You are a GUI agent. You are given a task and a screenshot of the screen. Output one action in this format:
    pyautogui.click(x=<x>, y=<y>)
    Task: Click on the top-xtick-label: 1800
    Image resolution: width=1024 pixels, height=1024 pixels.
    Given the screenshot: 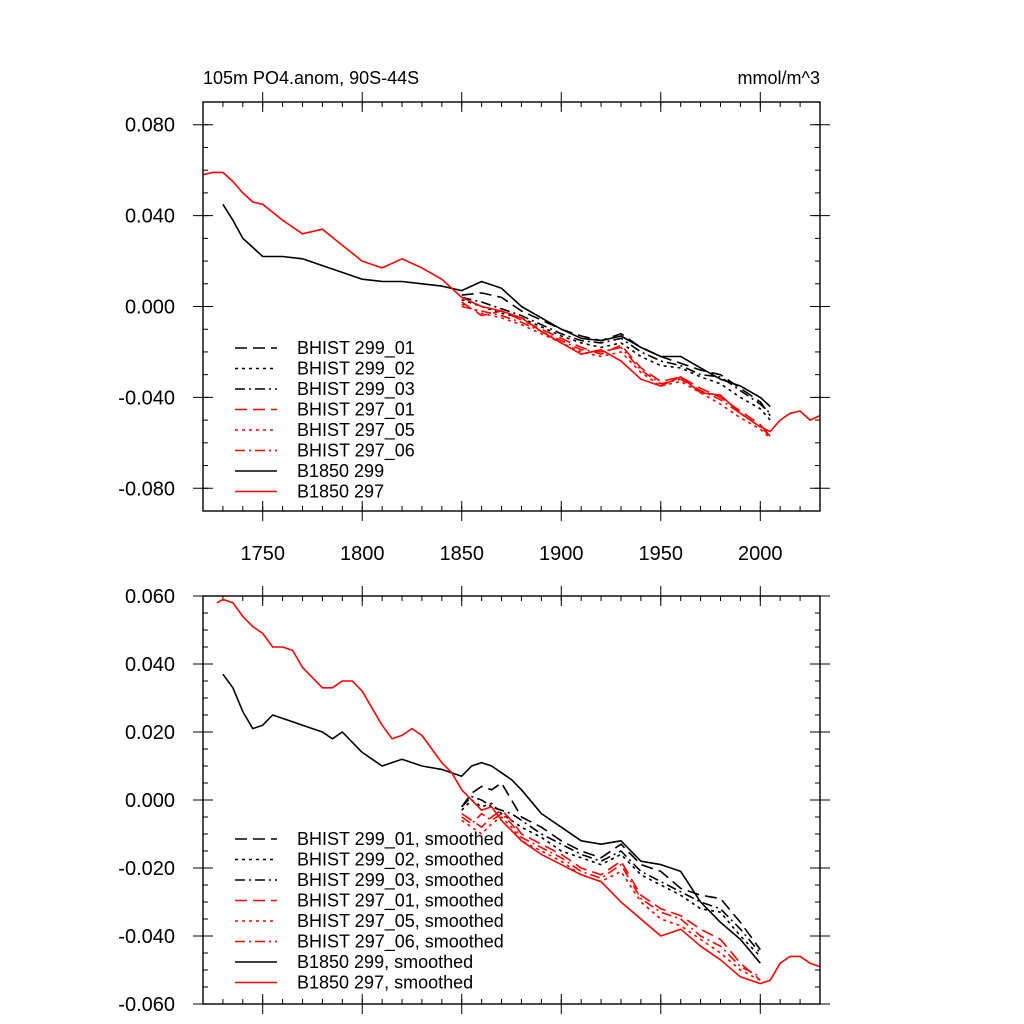 What is the action you would take?
    pyautogui.click(x=362, y=554)
    